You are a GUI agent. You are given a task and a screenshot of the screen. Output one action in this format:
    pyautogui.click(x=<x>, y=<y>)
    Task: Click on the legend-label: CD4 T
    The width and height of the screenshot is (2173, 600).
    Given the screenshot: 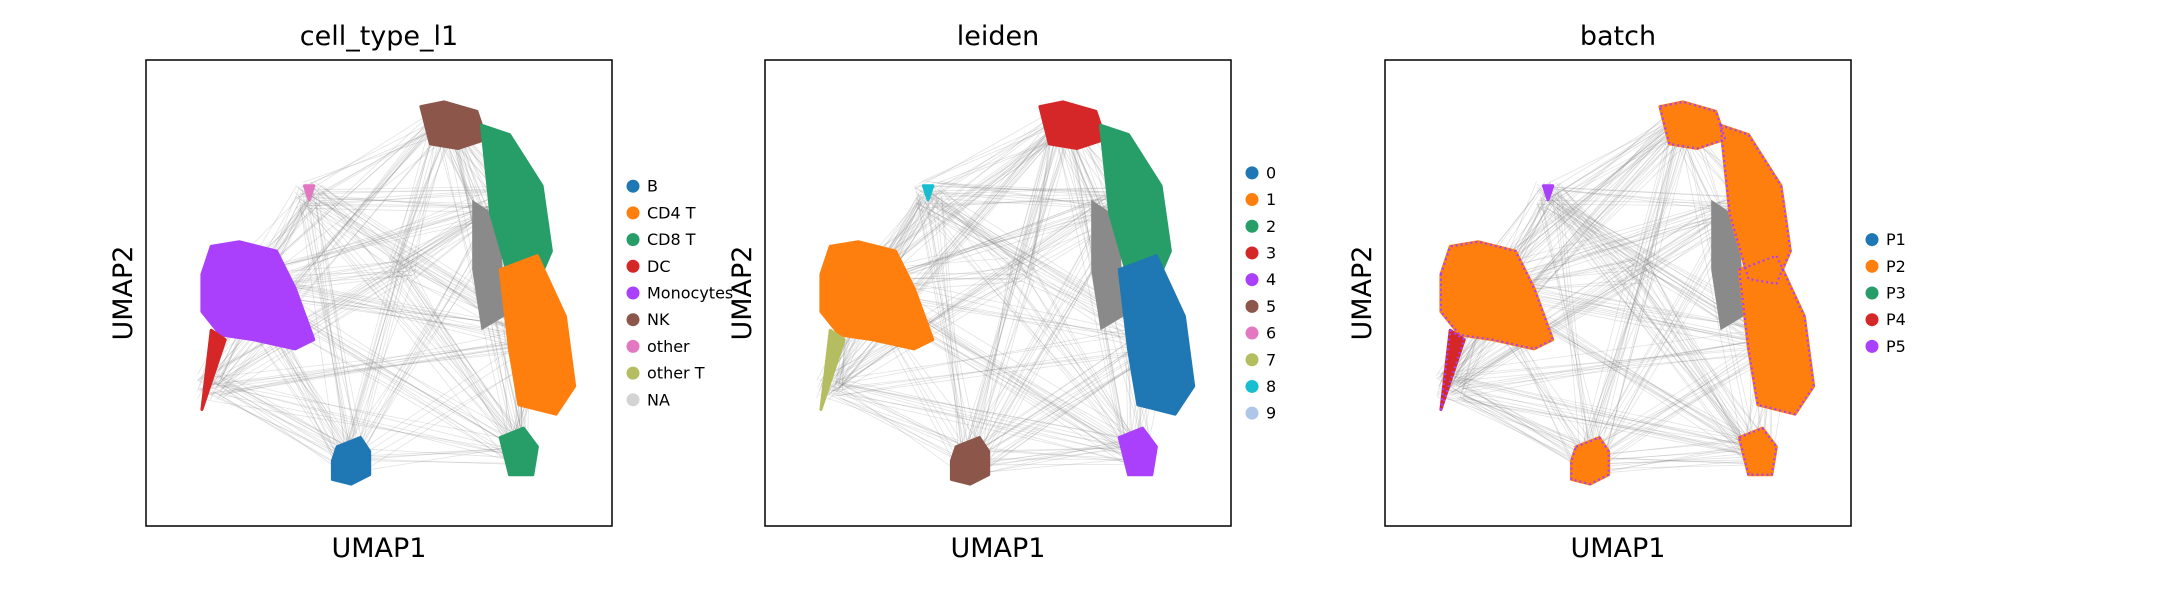 What is the action you would take?
    pyautogui.click(x=671, y=212)
    